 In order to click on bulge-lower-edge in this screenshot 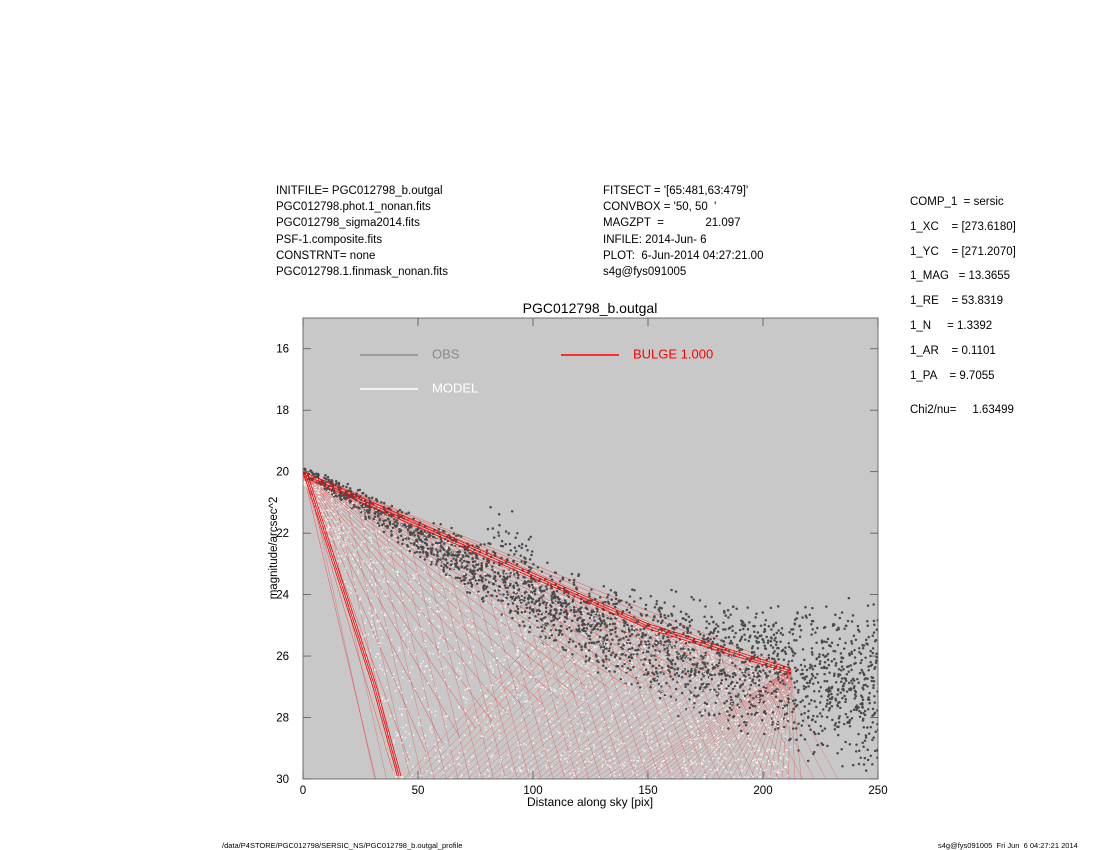, I will do `click(352, 624)`.